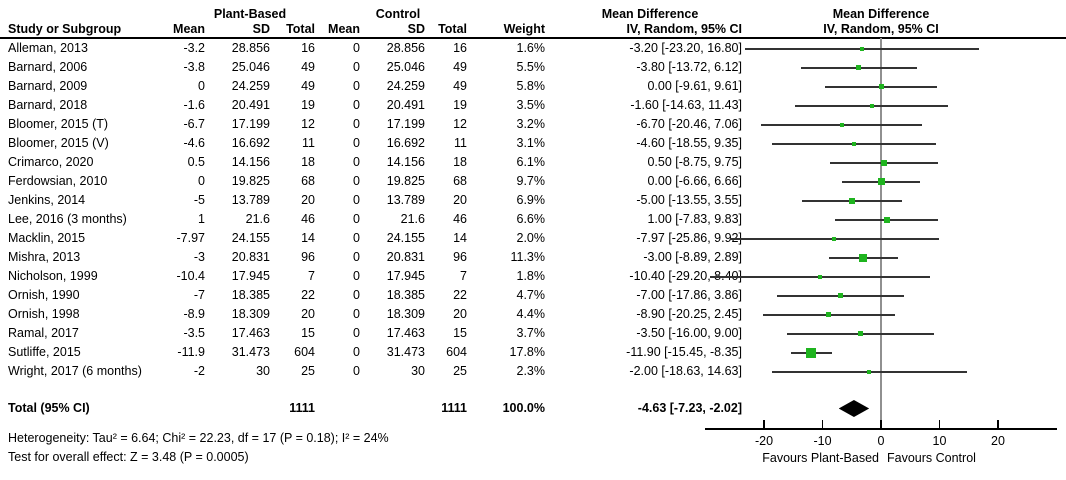 The height and width of the screenshot is (480, 1066). Describe the element at coordinates (531, 86) in the screenshot. I see `cell-weight: 5.8%` at that location.